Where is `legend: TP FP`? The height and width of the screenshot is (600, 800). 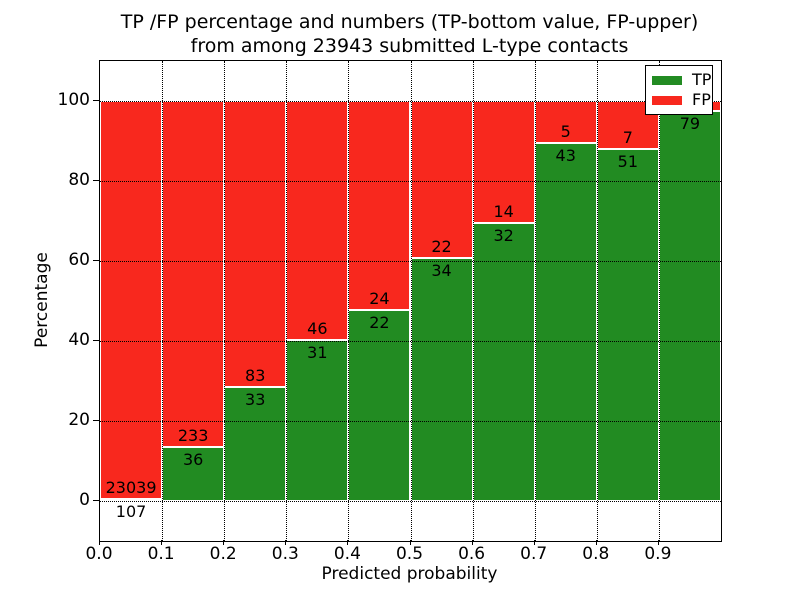
legend: TP FP is located at coordinates (679, 90).